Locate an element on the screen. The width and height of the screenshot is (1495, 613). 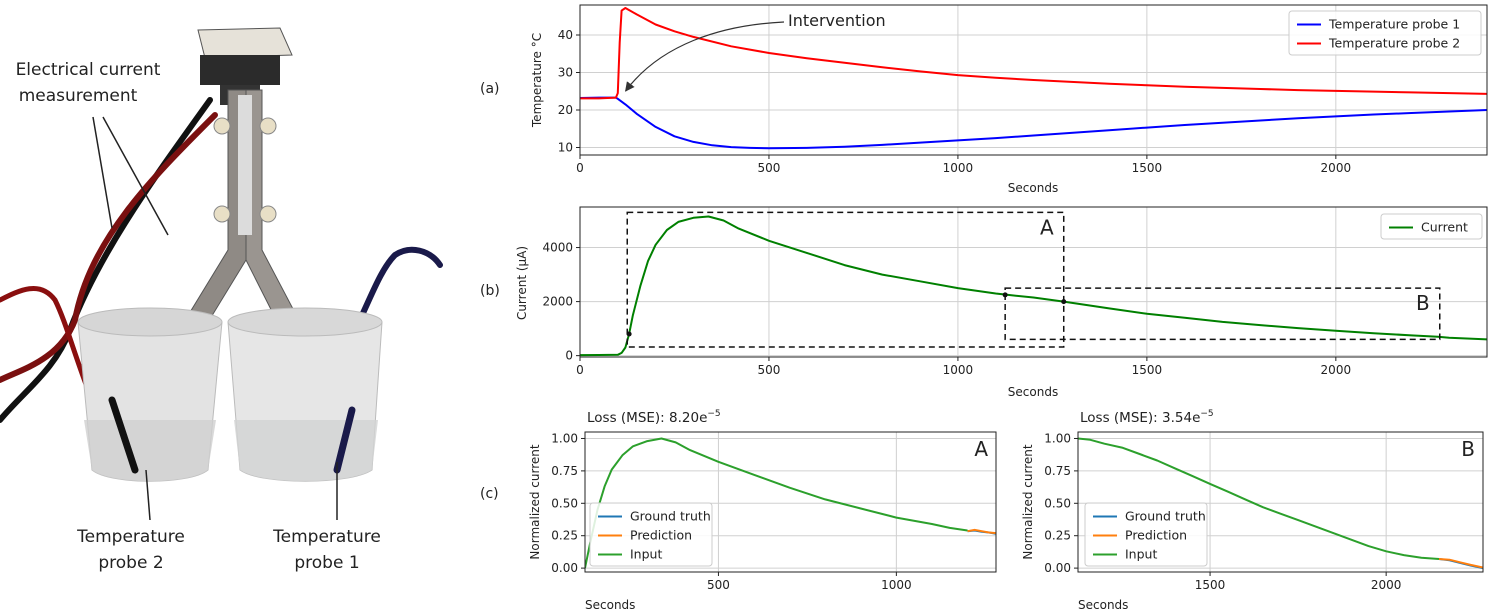
y-axis-label: Temperature °C is located at coordinates (537, 80).